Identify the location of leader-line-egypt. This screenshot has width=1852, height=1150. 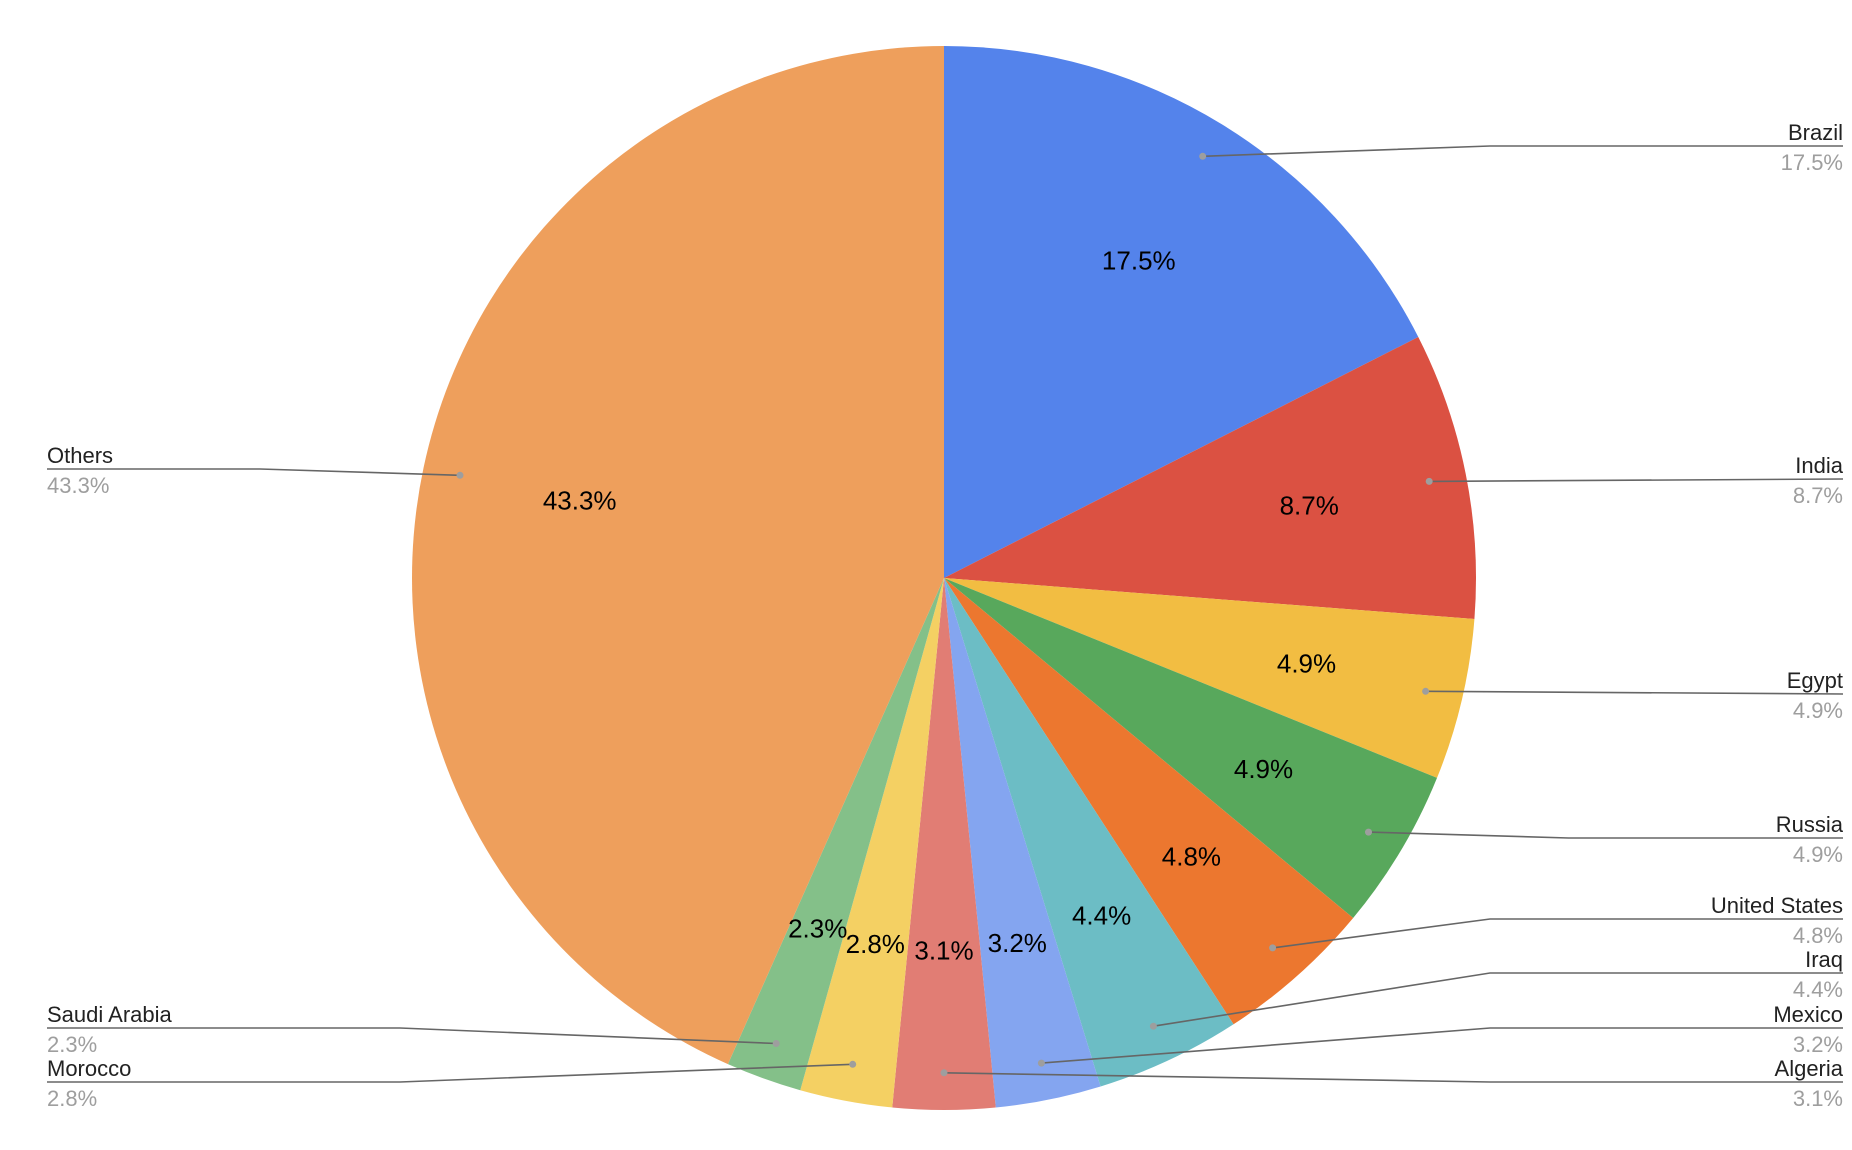
(1634, 692).